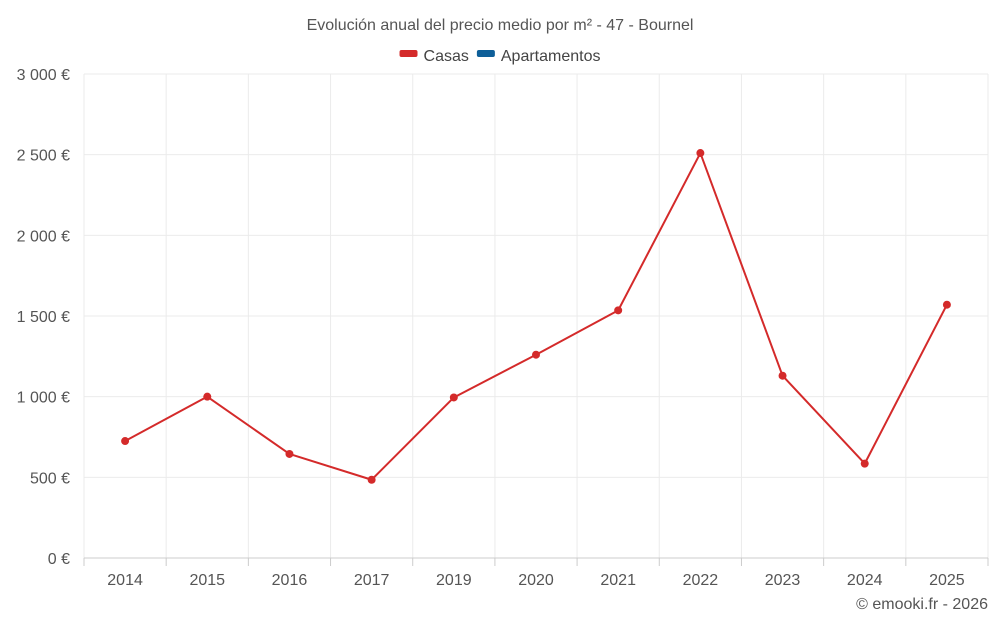  What do you see at coordinates (59, 559) in the screenshot?
I see `y-tick-label: 0 €` at bounding box center [59, 559].